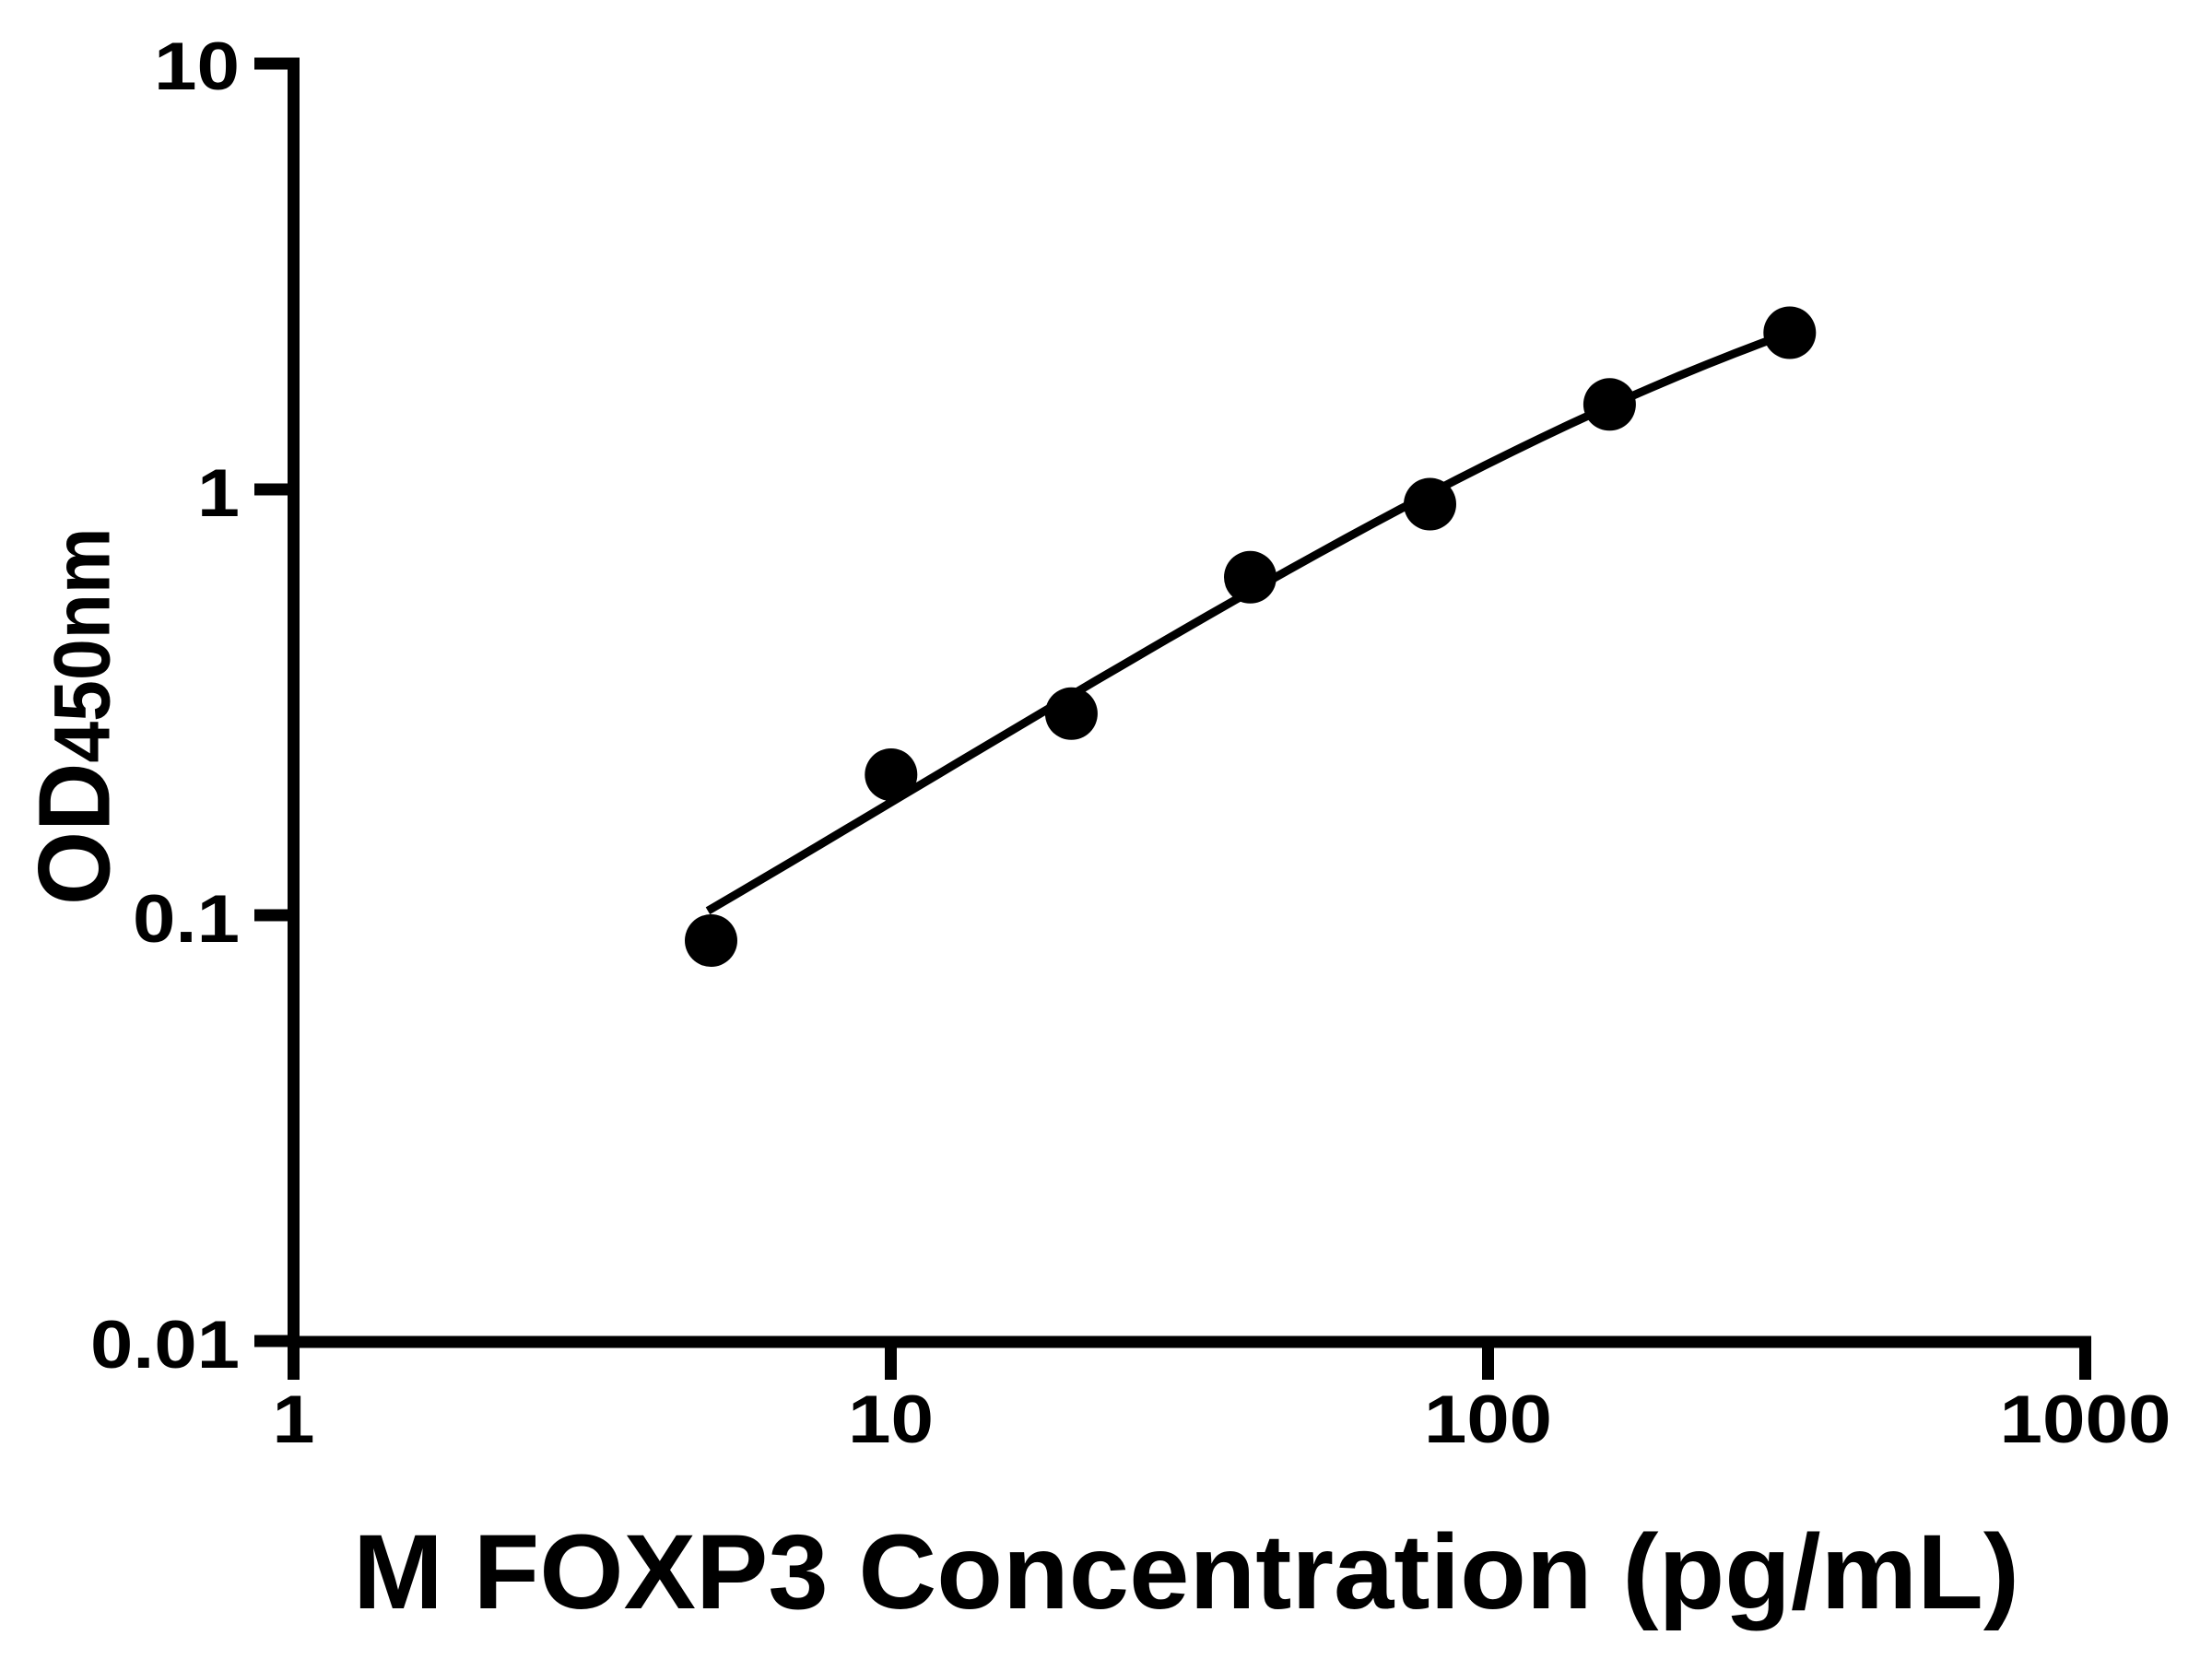 The width and height of the screenshot is (2212, 1659). I want to click on svg-text: M FOXP3 Concentration (pg/mL), so click(1186, 1572).